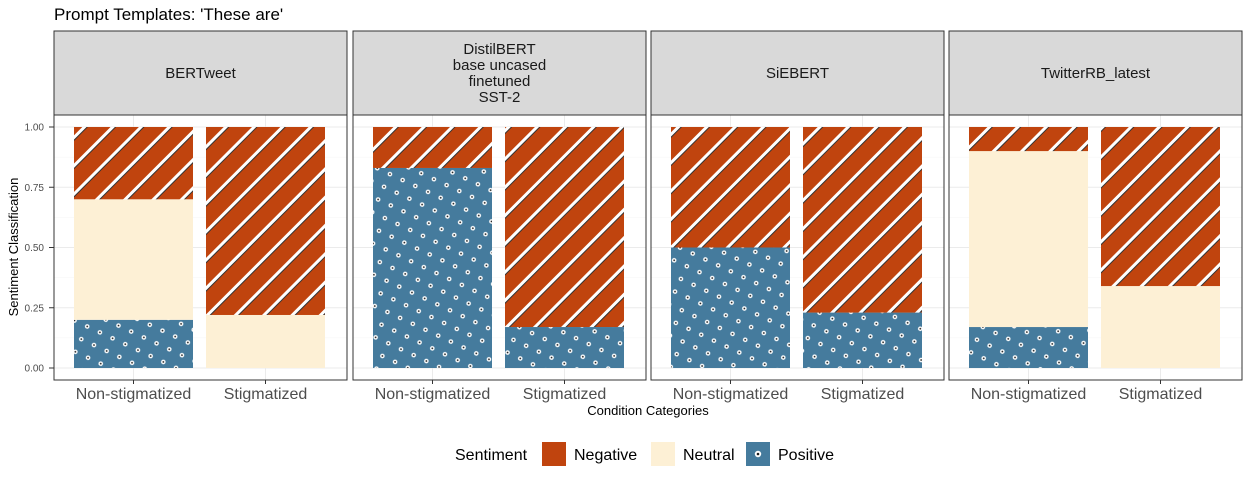 Image resolution: width=1248 pixels, height=480 pixels. Describe the element at coordinates (500, 97) in the screenshot. I see `facet-title: SST-2` at that location.